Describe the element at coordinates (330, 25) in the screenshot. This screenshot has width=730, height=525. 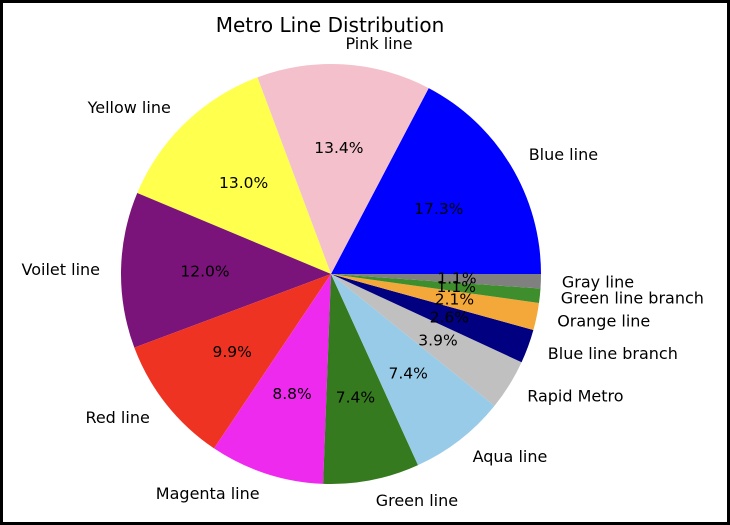
I see `chart-title: Metro Line Distribution` at that location.